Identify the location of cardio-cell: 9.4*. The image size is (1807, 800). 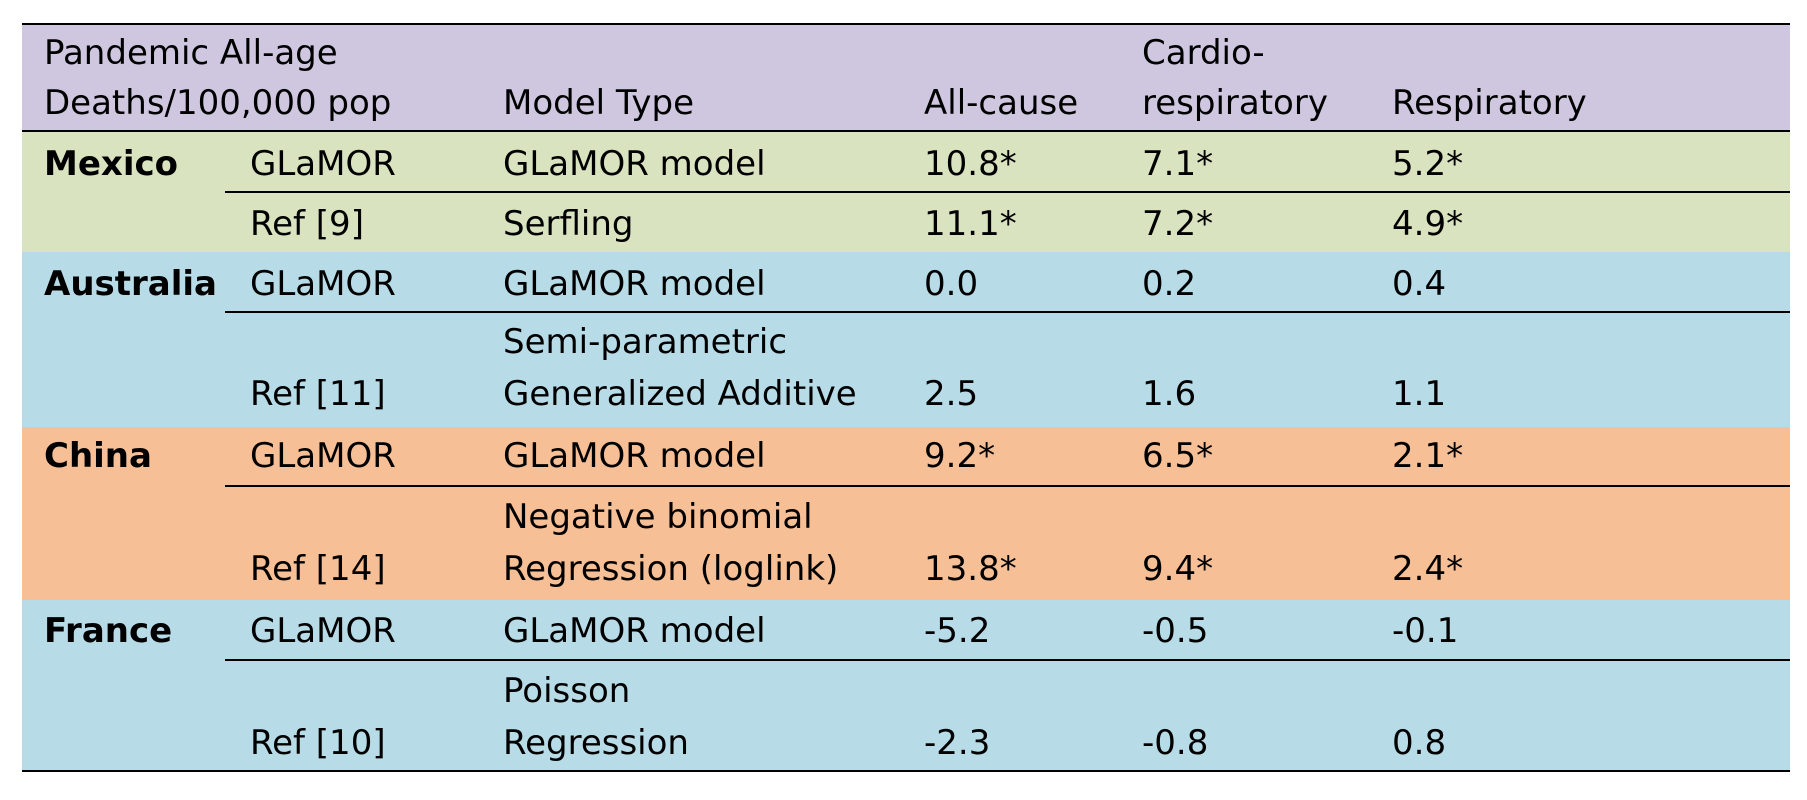
(1178, 569).